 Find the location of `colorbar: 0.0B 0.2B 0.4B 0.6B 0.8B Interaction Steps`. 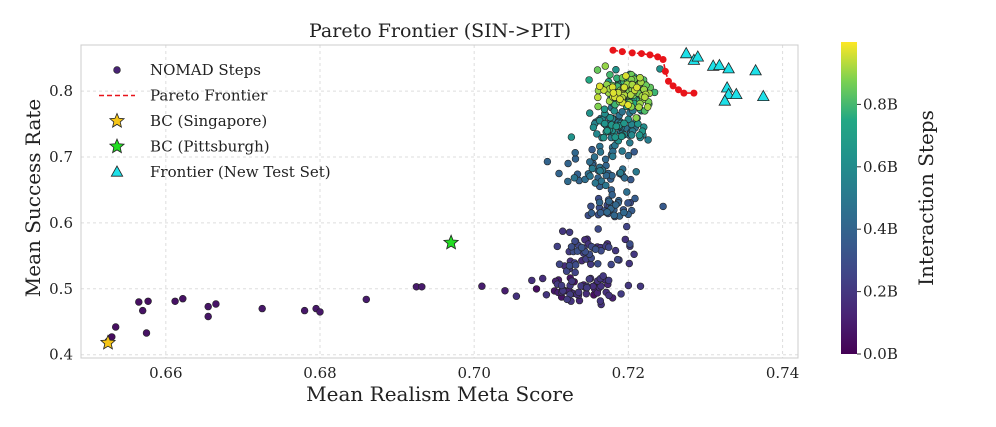

colorbar: 0.0B 0.2B 0.4B 0.6B 0.8B Interaction Steps is located at coordinates (889, 202).